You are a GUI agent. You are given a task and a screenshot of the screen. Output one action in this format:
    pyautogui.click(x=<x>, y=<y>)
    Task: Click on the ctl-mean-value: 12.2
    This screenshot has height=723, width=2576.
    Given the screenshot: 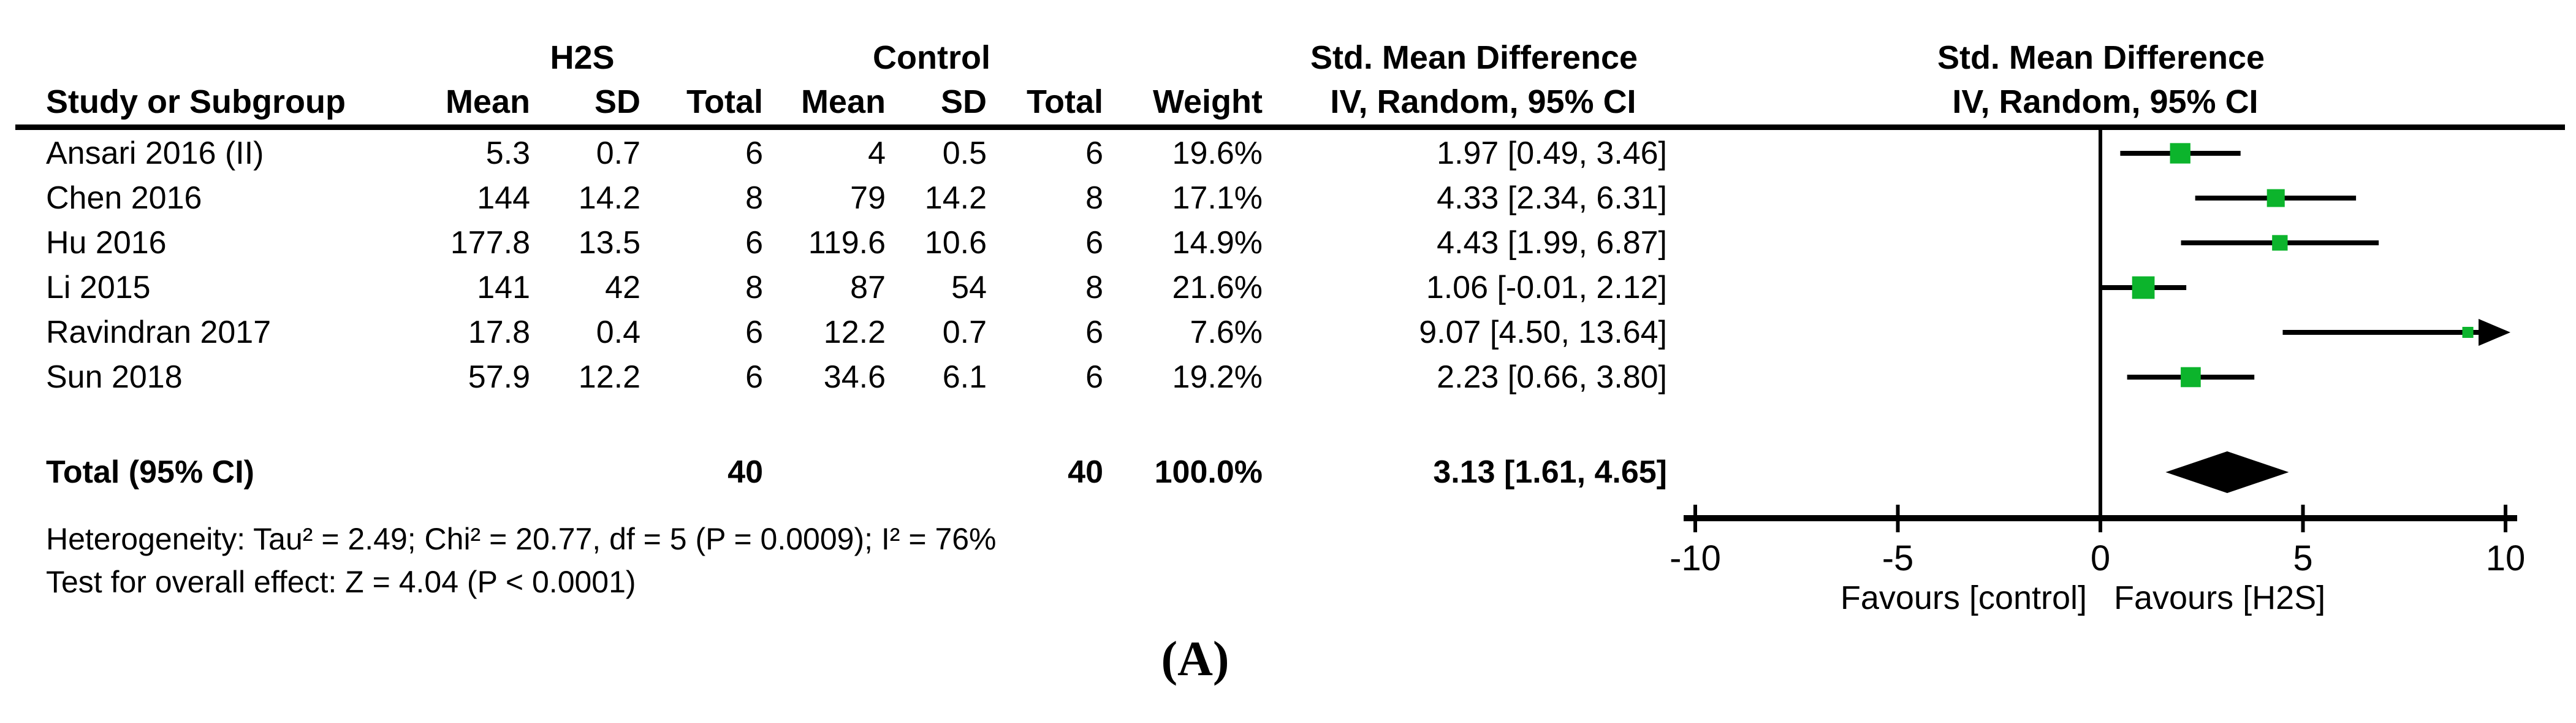 What is the action you would take?
    pyautogui.click(x=854, y=332)
    